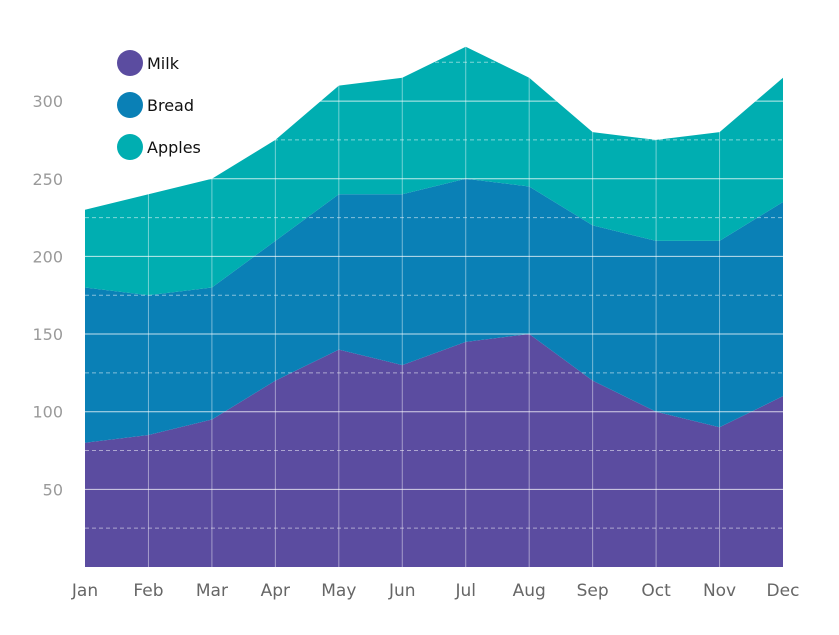 This screenshot has height=635, width=839. I want to click on y-tick-label: 50, so click(53, 489).